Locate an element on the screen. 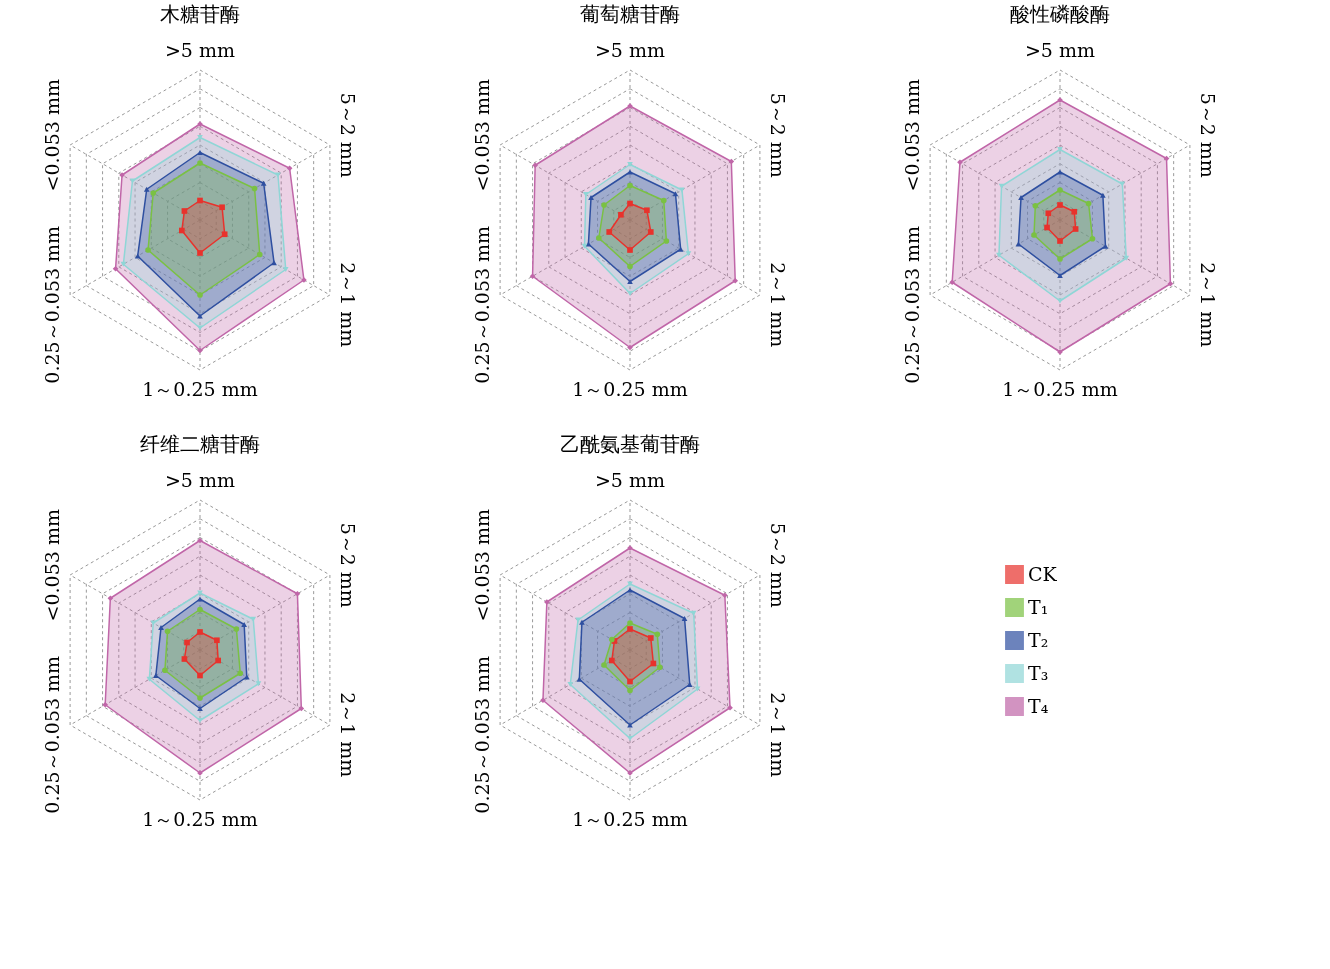 Image resolution: width=1330 pixels, height=969 pixels. legend-label: T₁ is located at coordinates (1038, 606).